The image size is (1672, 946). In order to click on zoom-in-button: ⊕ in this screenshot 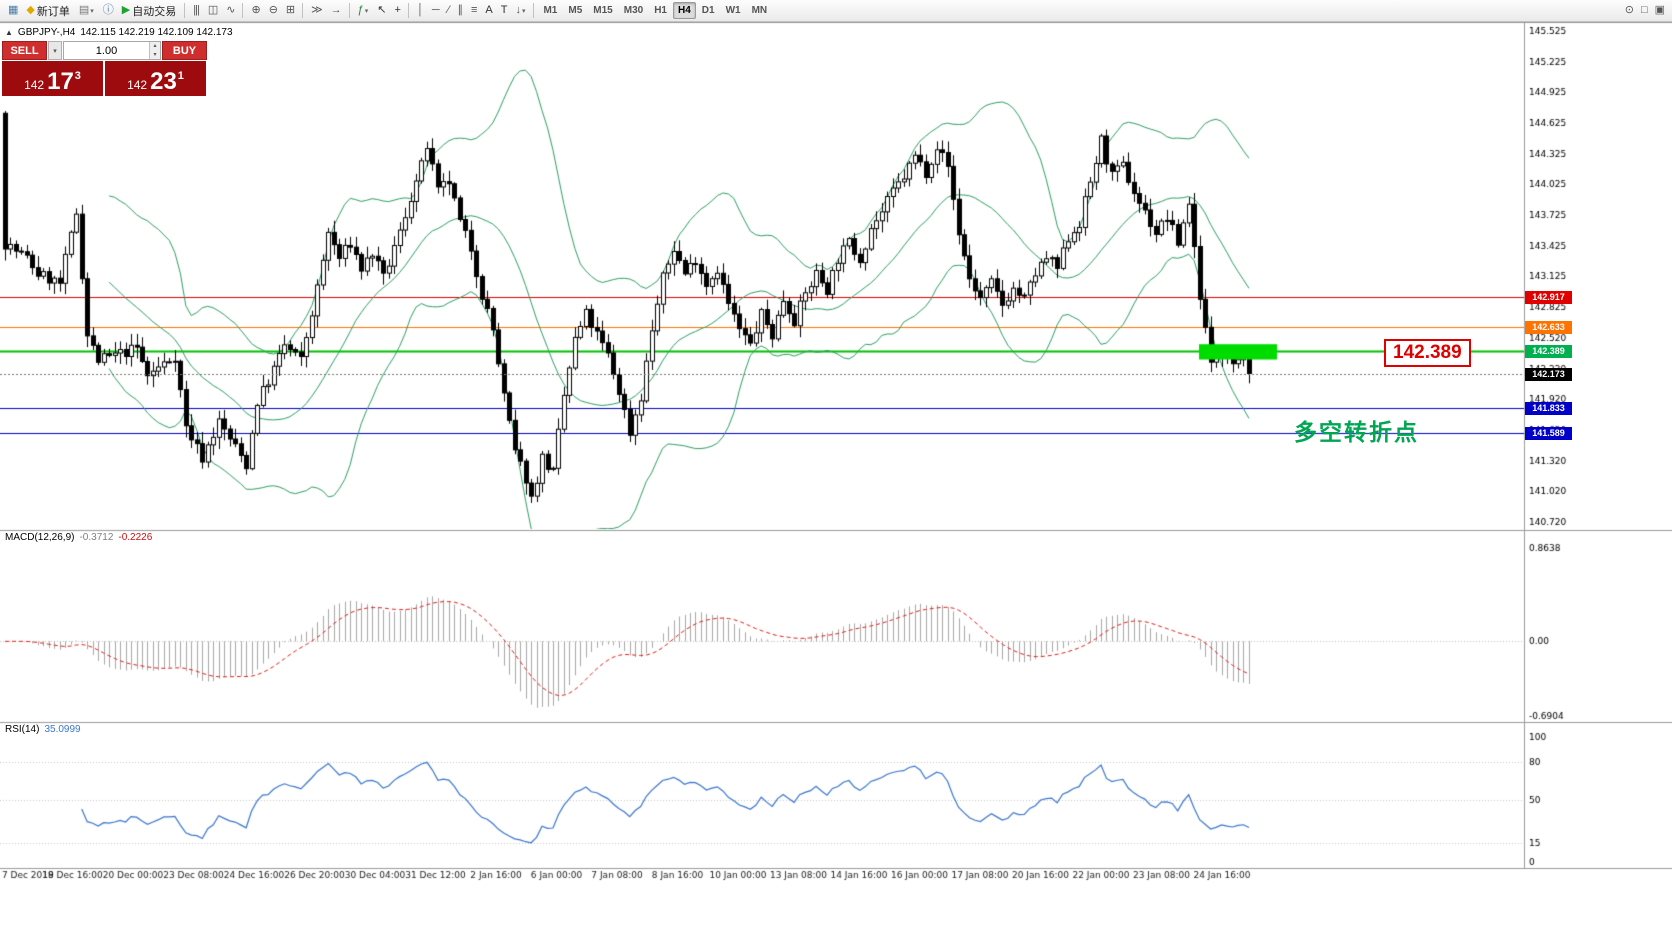, I will do `click(255, 11)`.